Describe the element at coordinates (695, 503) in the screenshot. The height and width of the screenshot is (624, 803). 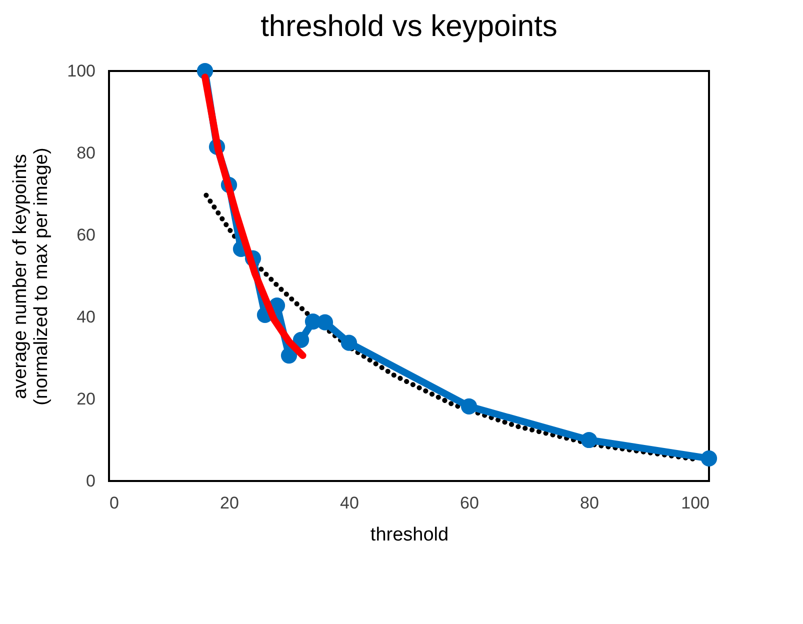
I see `x-tick-label: 100` at that location.